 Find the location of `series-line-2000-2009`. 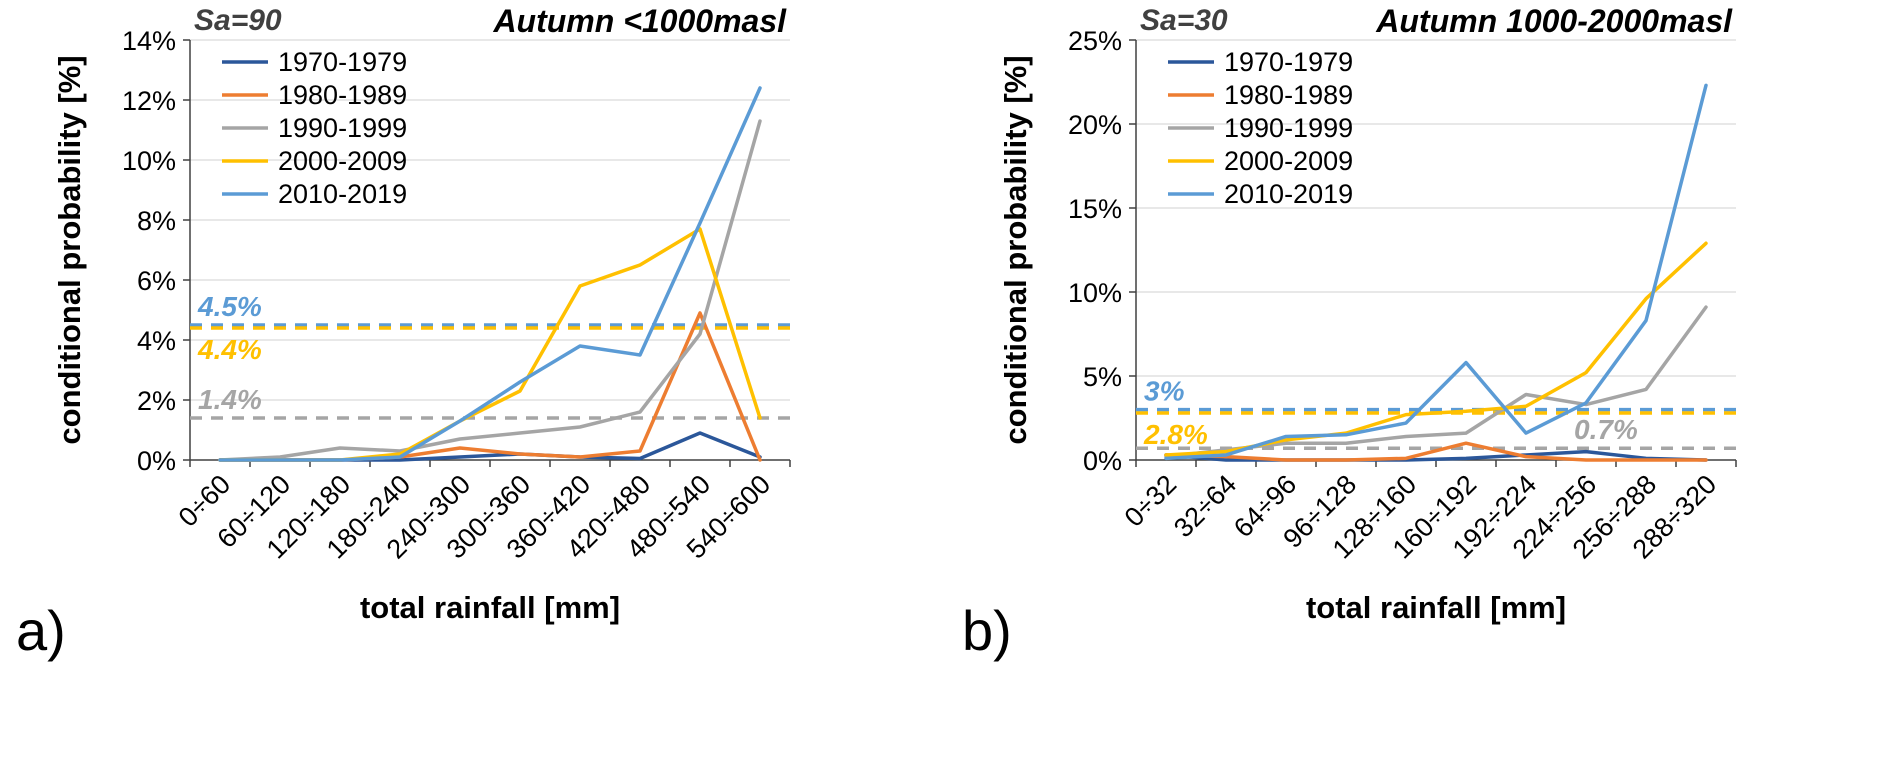

series-line-2000-2009 is located at coordinates (490, 344).